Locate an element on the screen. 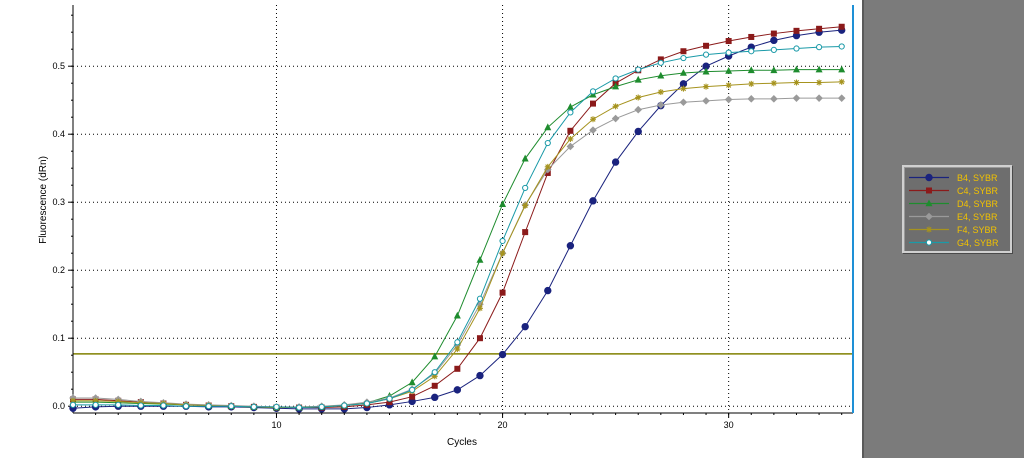  legend-label: F4, SYBR is located at coordinates (977, 229).